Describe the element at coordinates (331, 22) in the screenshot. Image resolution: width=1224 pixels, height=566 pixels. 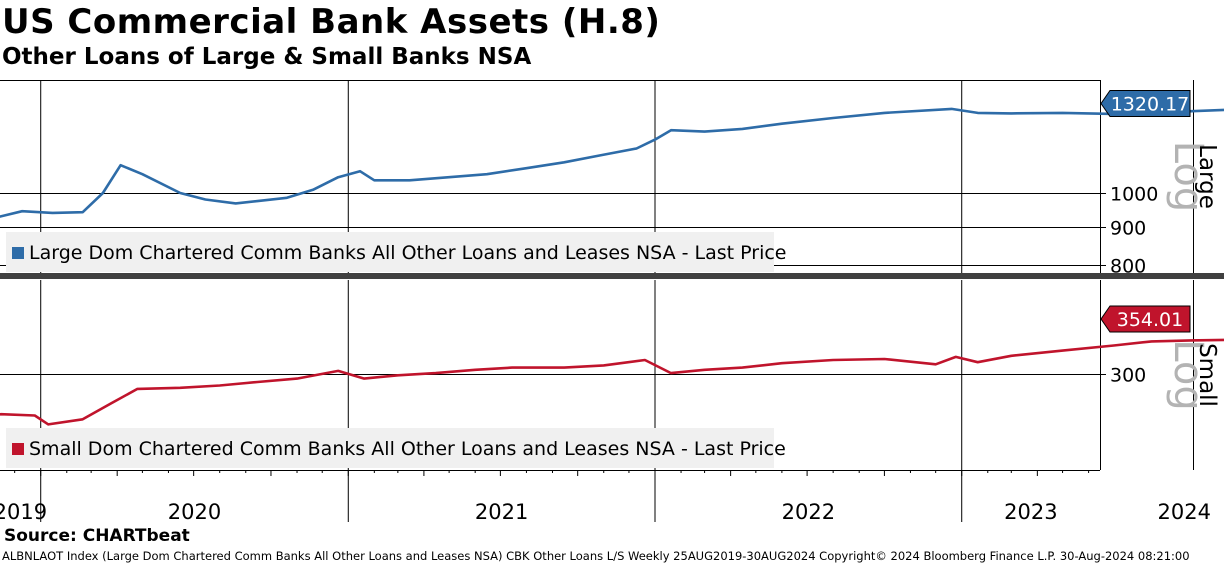
I see `chart-title: US Commercial Bank Assets (H.8)` at that location.